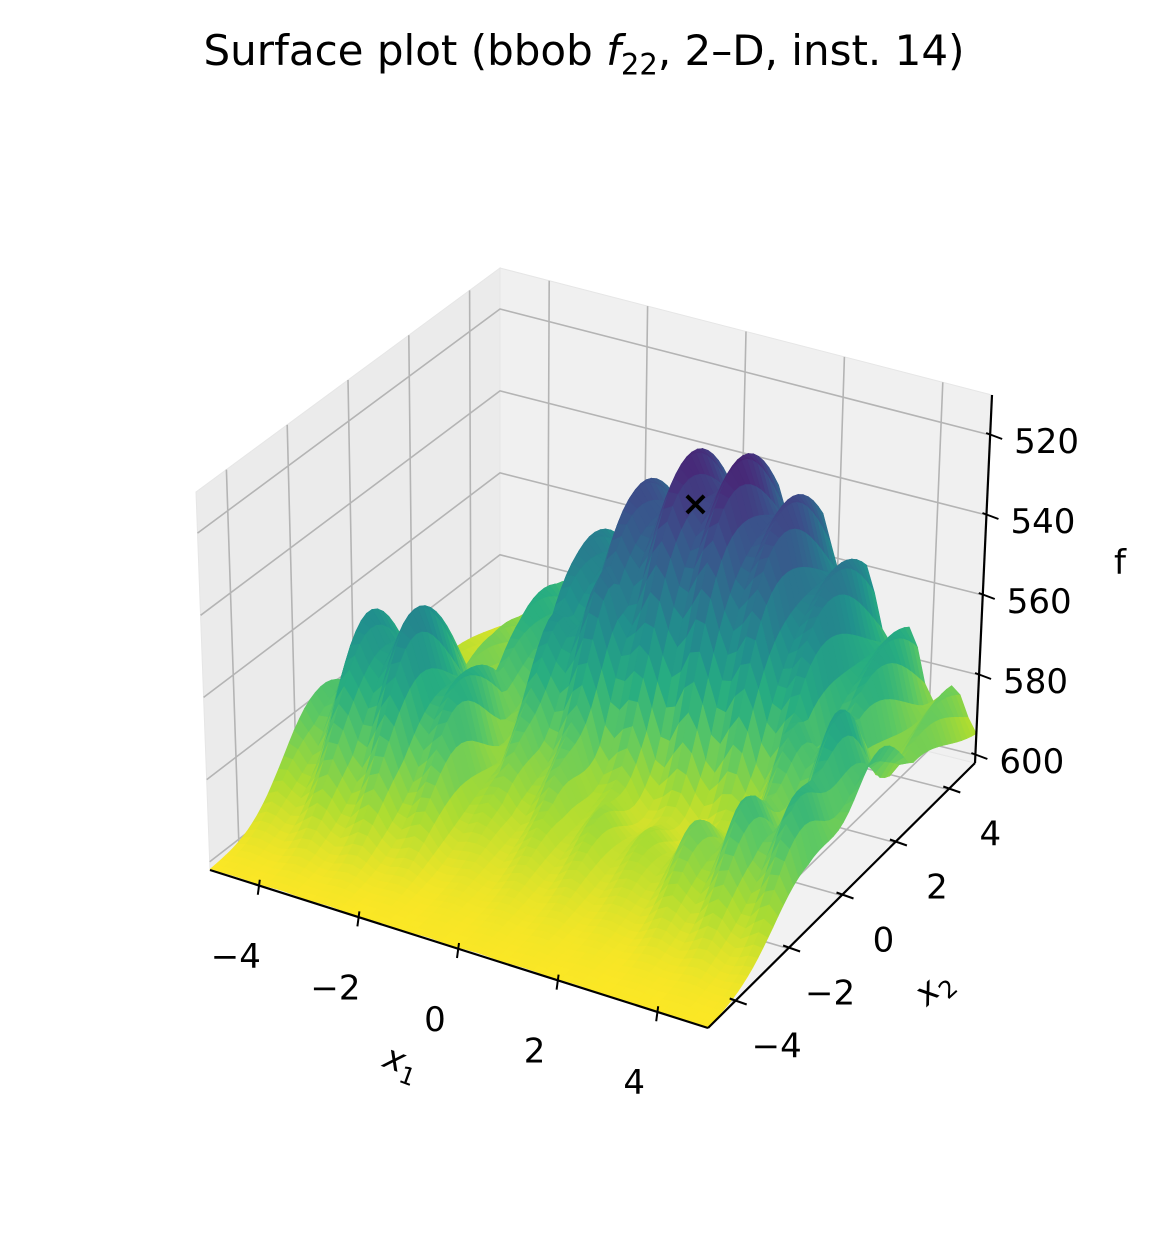 The height and width of the screenshot is (1233, 1168). Describe the element at coordinates (335, 988) in the screenshot. I see `x-tick-label: −2` at that location.